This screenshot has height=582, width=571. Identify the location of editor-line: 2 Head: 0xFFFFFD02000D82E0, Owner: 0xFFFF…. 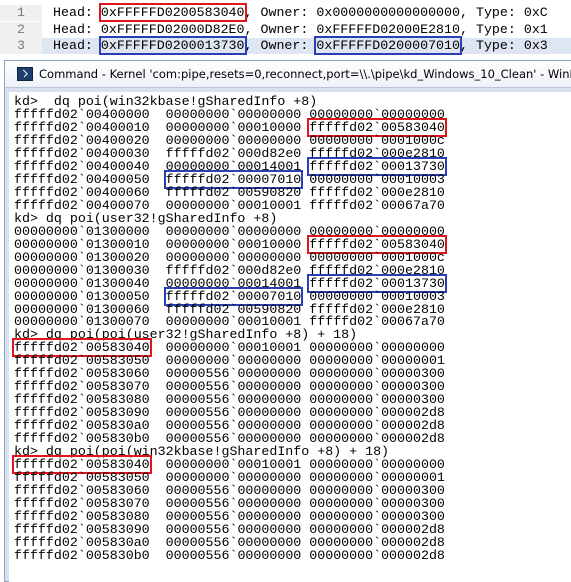
(285, 29).